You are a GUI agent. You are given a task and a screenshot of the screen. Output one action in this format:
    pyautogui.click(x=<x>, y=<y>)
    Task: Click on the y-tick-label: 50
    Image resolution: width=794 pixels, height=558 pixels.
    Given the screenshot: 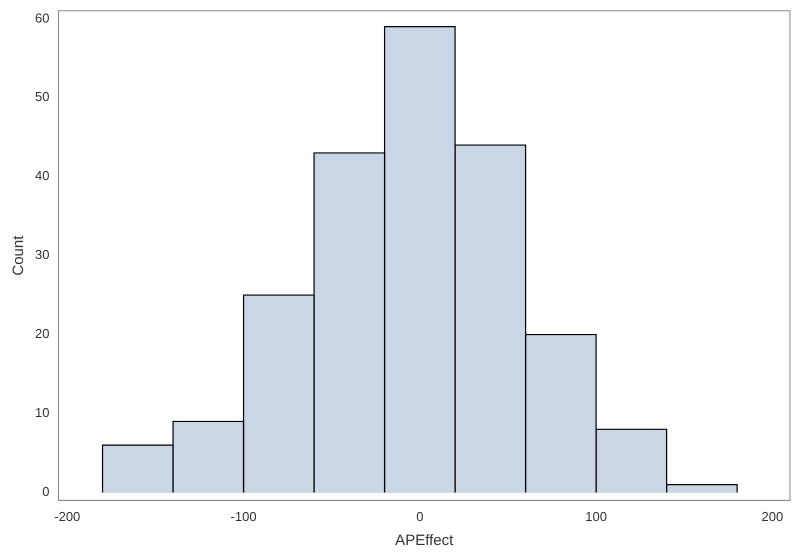 What is the action you would take?
    pyautogui.click(x=42, y=96)
    